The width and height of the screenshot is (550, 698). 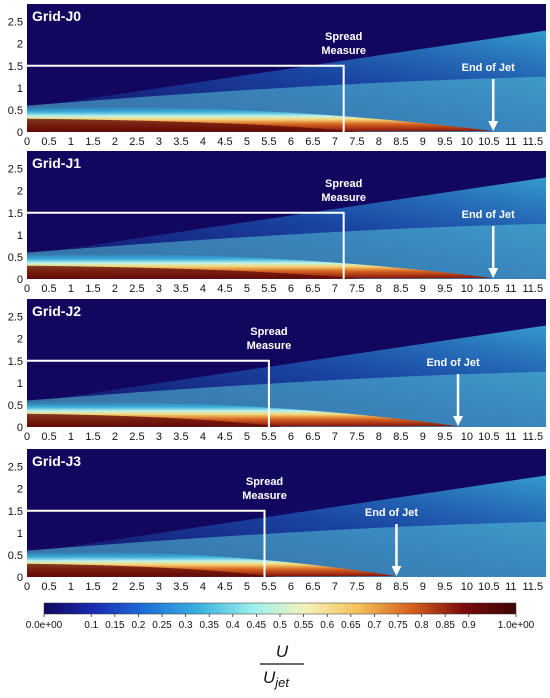 I want to click on panel-title: Grid-J0, so click(x=56, y=16).